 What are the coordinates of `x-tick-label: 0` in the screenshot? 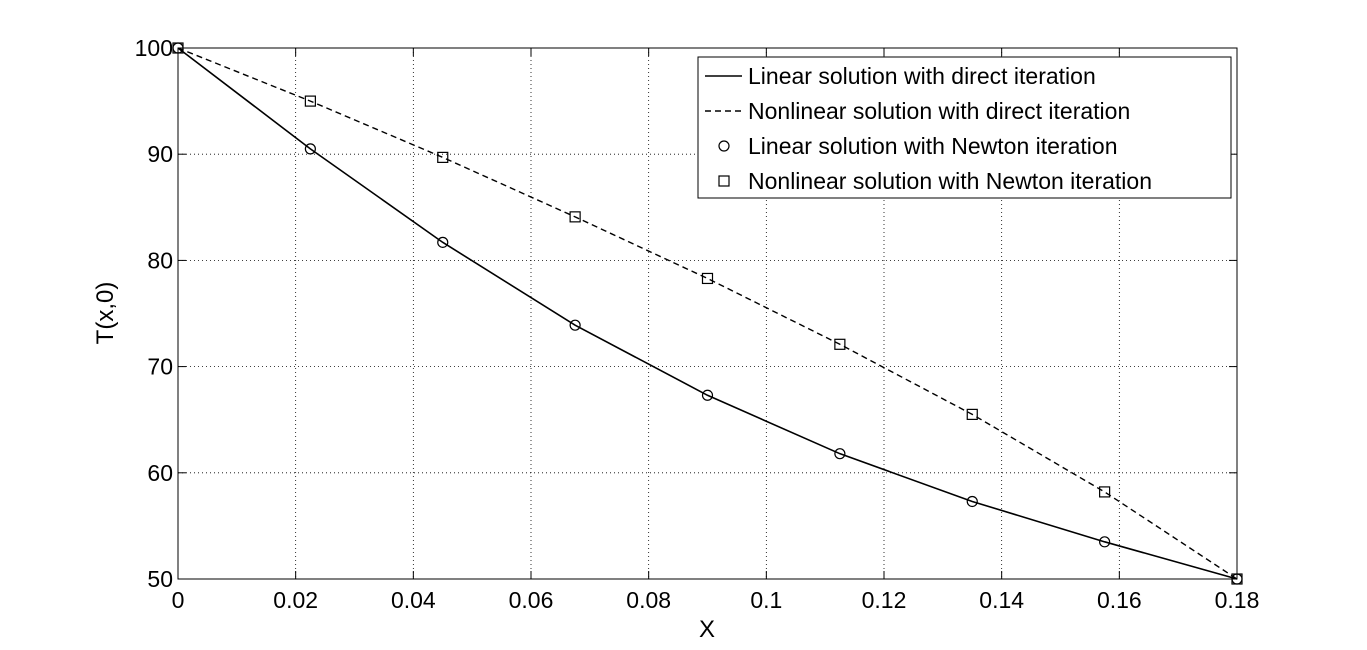 It's located at (178, 600).